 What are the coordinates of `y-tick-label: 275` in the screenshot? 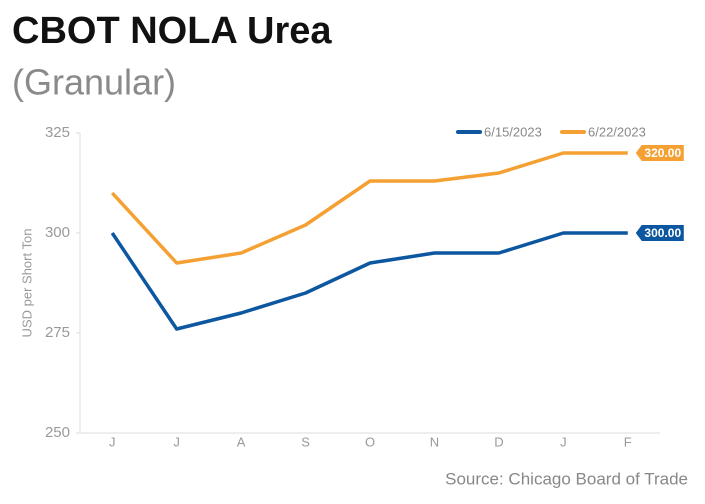 It's located at (57, 332).